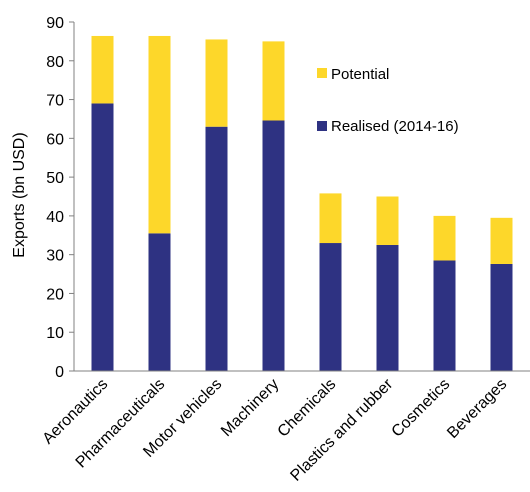  What do you see at coordinates (55, 62) in the screenshot?
I see `y-tick-label: 80` at bounding box center [55, 62].